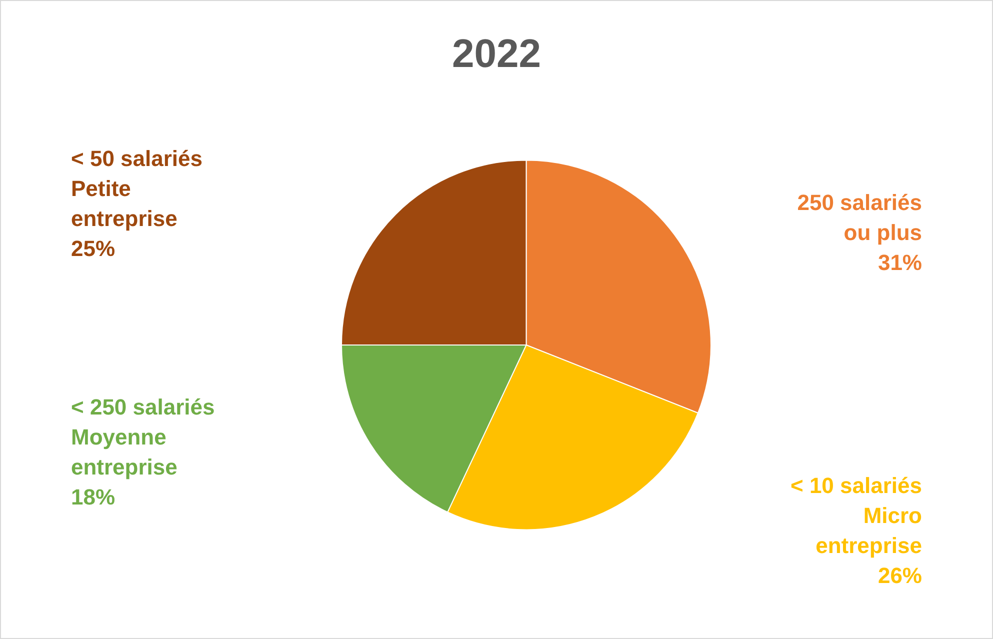  What do you see at coordinates (900, 263) in the screenshot?
I see `data-label: 31%` at bounding box center [900, 263].